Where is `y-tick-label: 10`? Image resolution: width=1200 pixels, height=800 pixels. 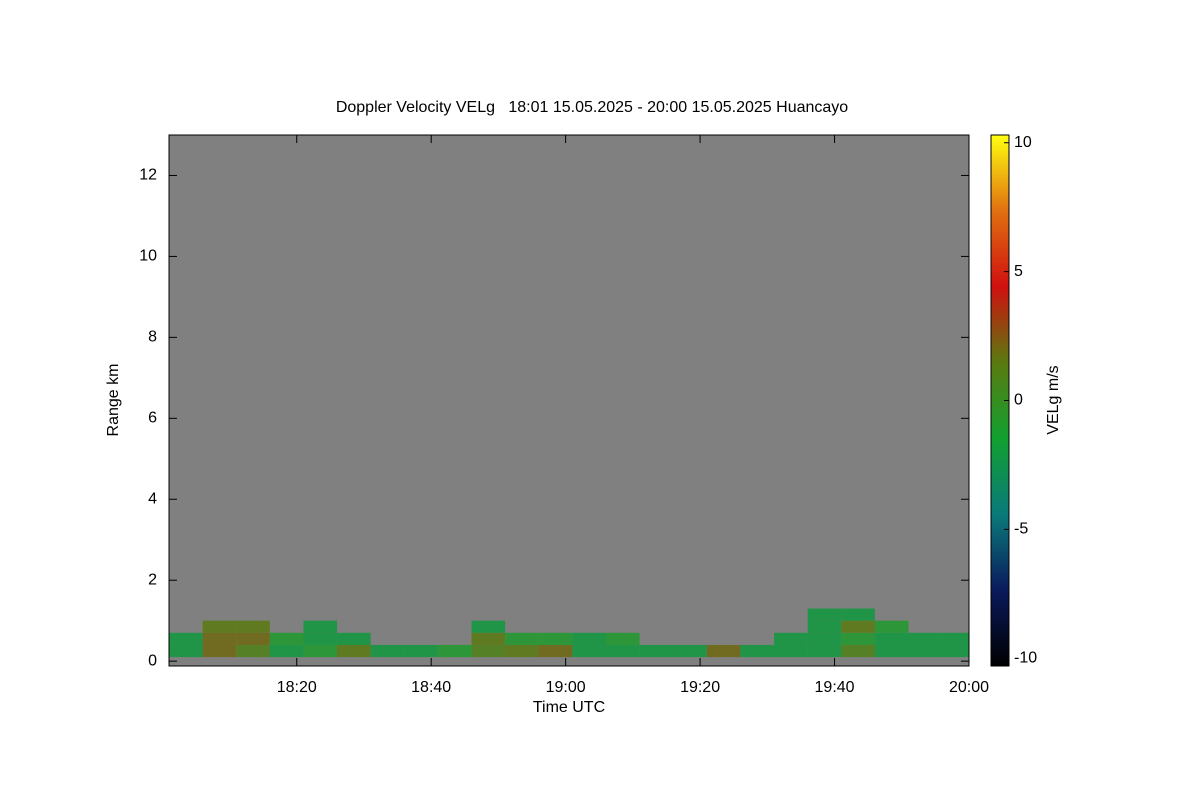 y-tick-label: 10 is located at coordinates (148, 256).